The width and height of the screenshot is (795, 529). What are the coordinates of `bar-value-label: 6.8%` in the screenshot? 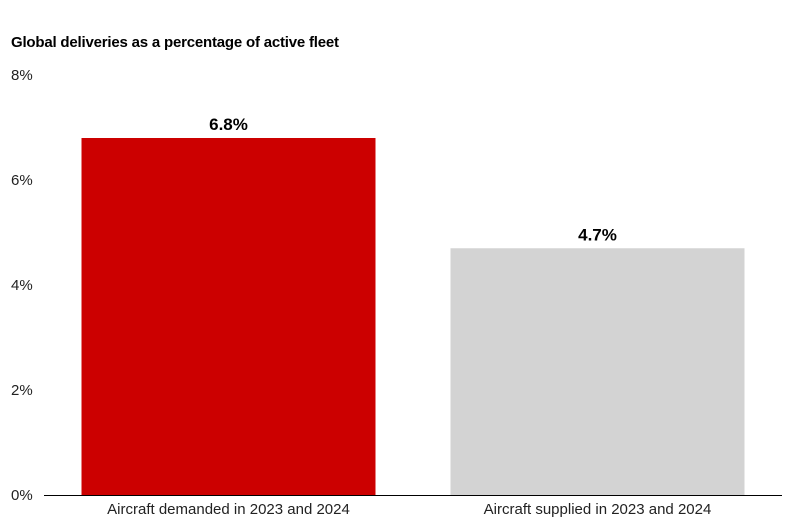 It's located at (228, 124).